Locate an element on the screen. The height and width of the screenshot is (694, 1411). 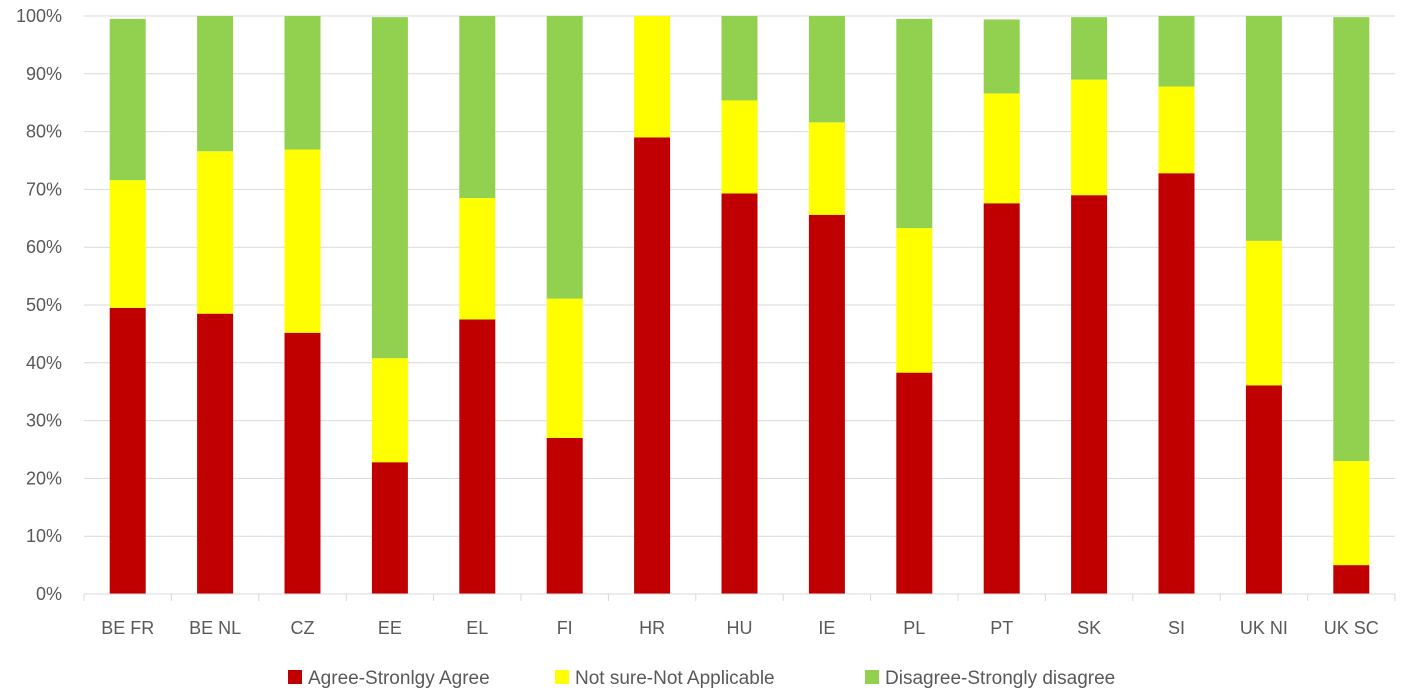
x-tick-label: UK SC is located at coordinates (1351, 628).